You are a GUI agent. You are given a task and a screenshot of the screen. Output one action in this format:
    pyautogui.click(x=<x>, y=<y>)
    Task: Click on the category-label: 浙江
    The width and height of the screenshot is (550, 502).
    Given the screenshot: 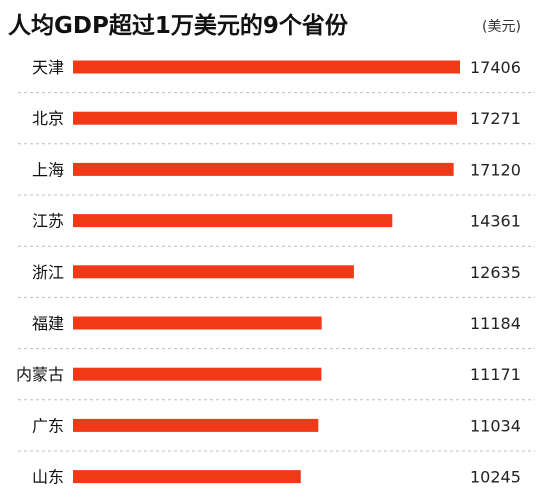 What is the action you would take?
    pyautogui.click(x=48, y=272)
    